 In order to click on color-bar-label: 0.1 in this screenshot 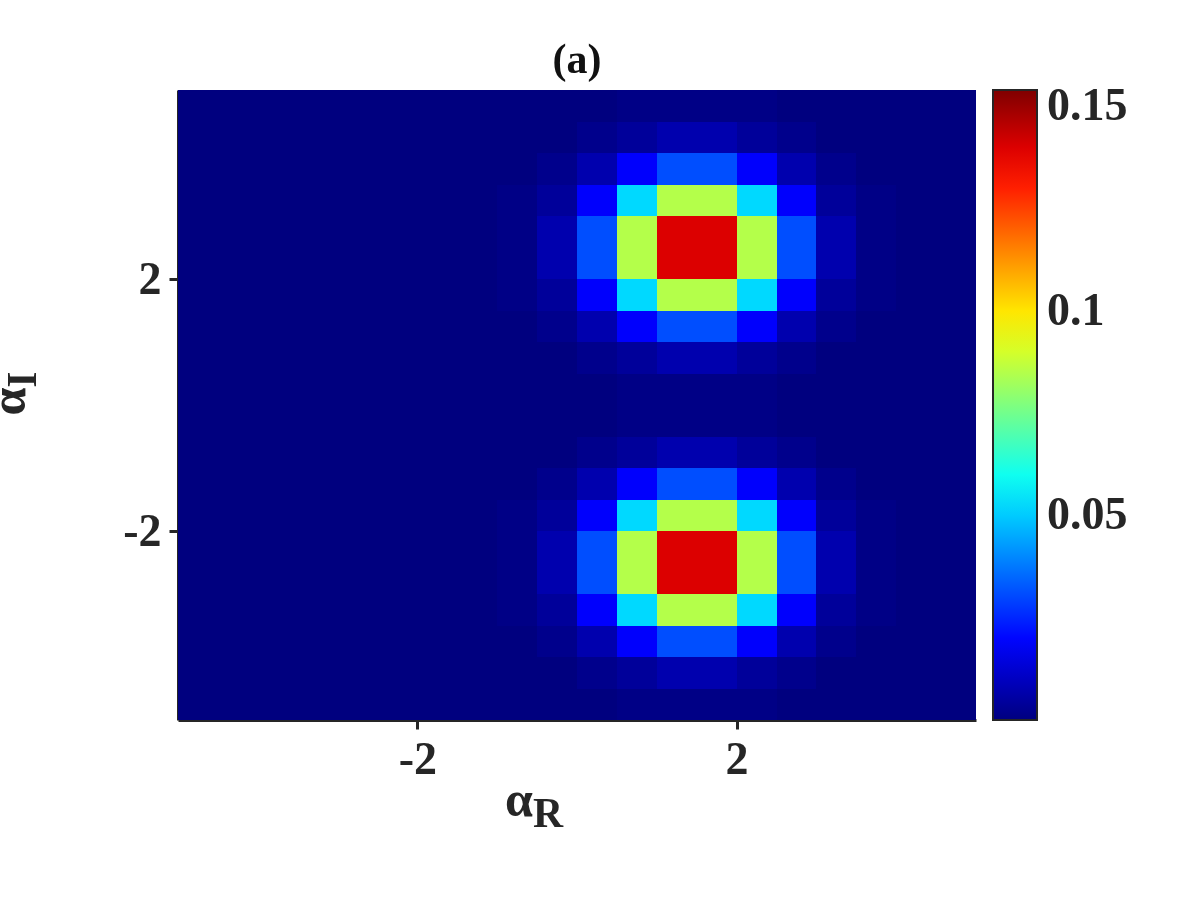, I will do `click(1076, 309)`.